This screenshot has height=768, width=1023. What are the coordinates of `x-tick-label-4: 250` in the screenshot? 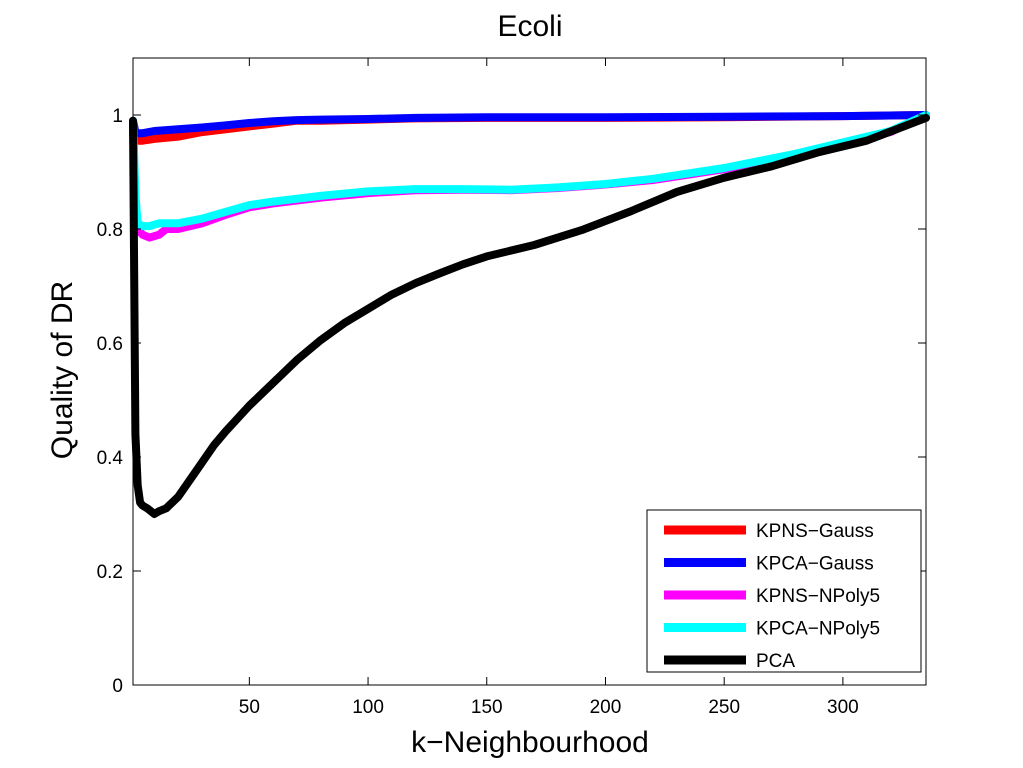 It's located at (724, 707).